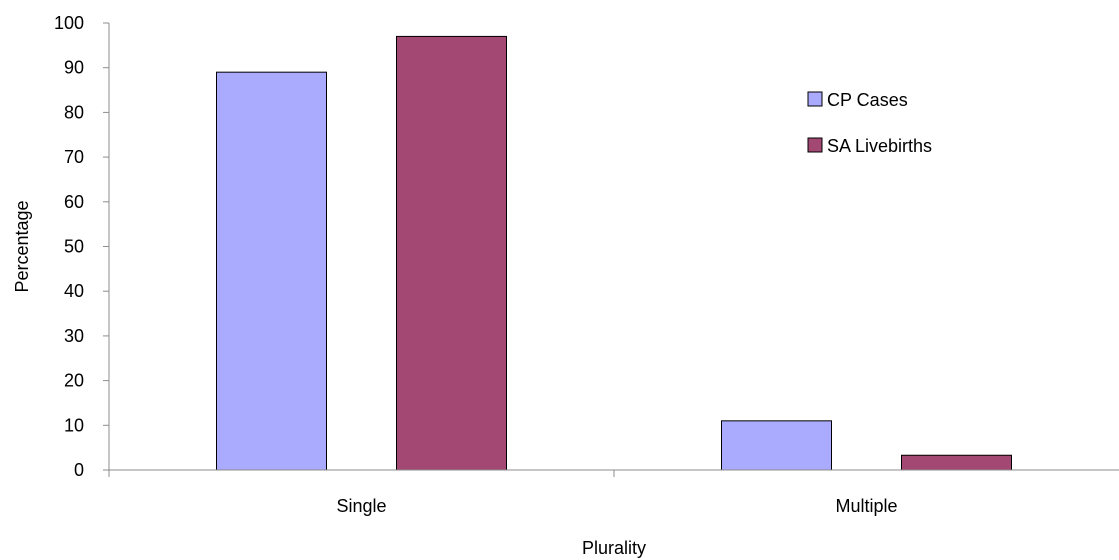 This screenshot has width=1119, height=560. Describe the element at coordinates (74, 425) in the screenshot. I see `y-tick-label: 10` at that location.